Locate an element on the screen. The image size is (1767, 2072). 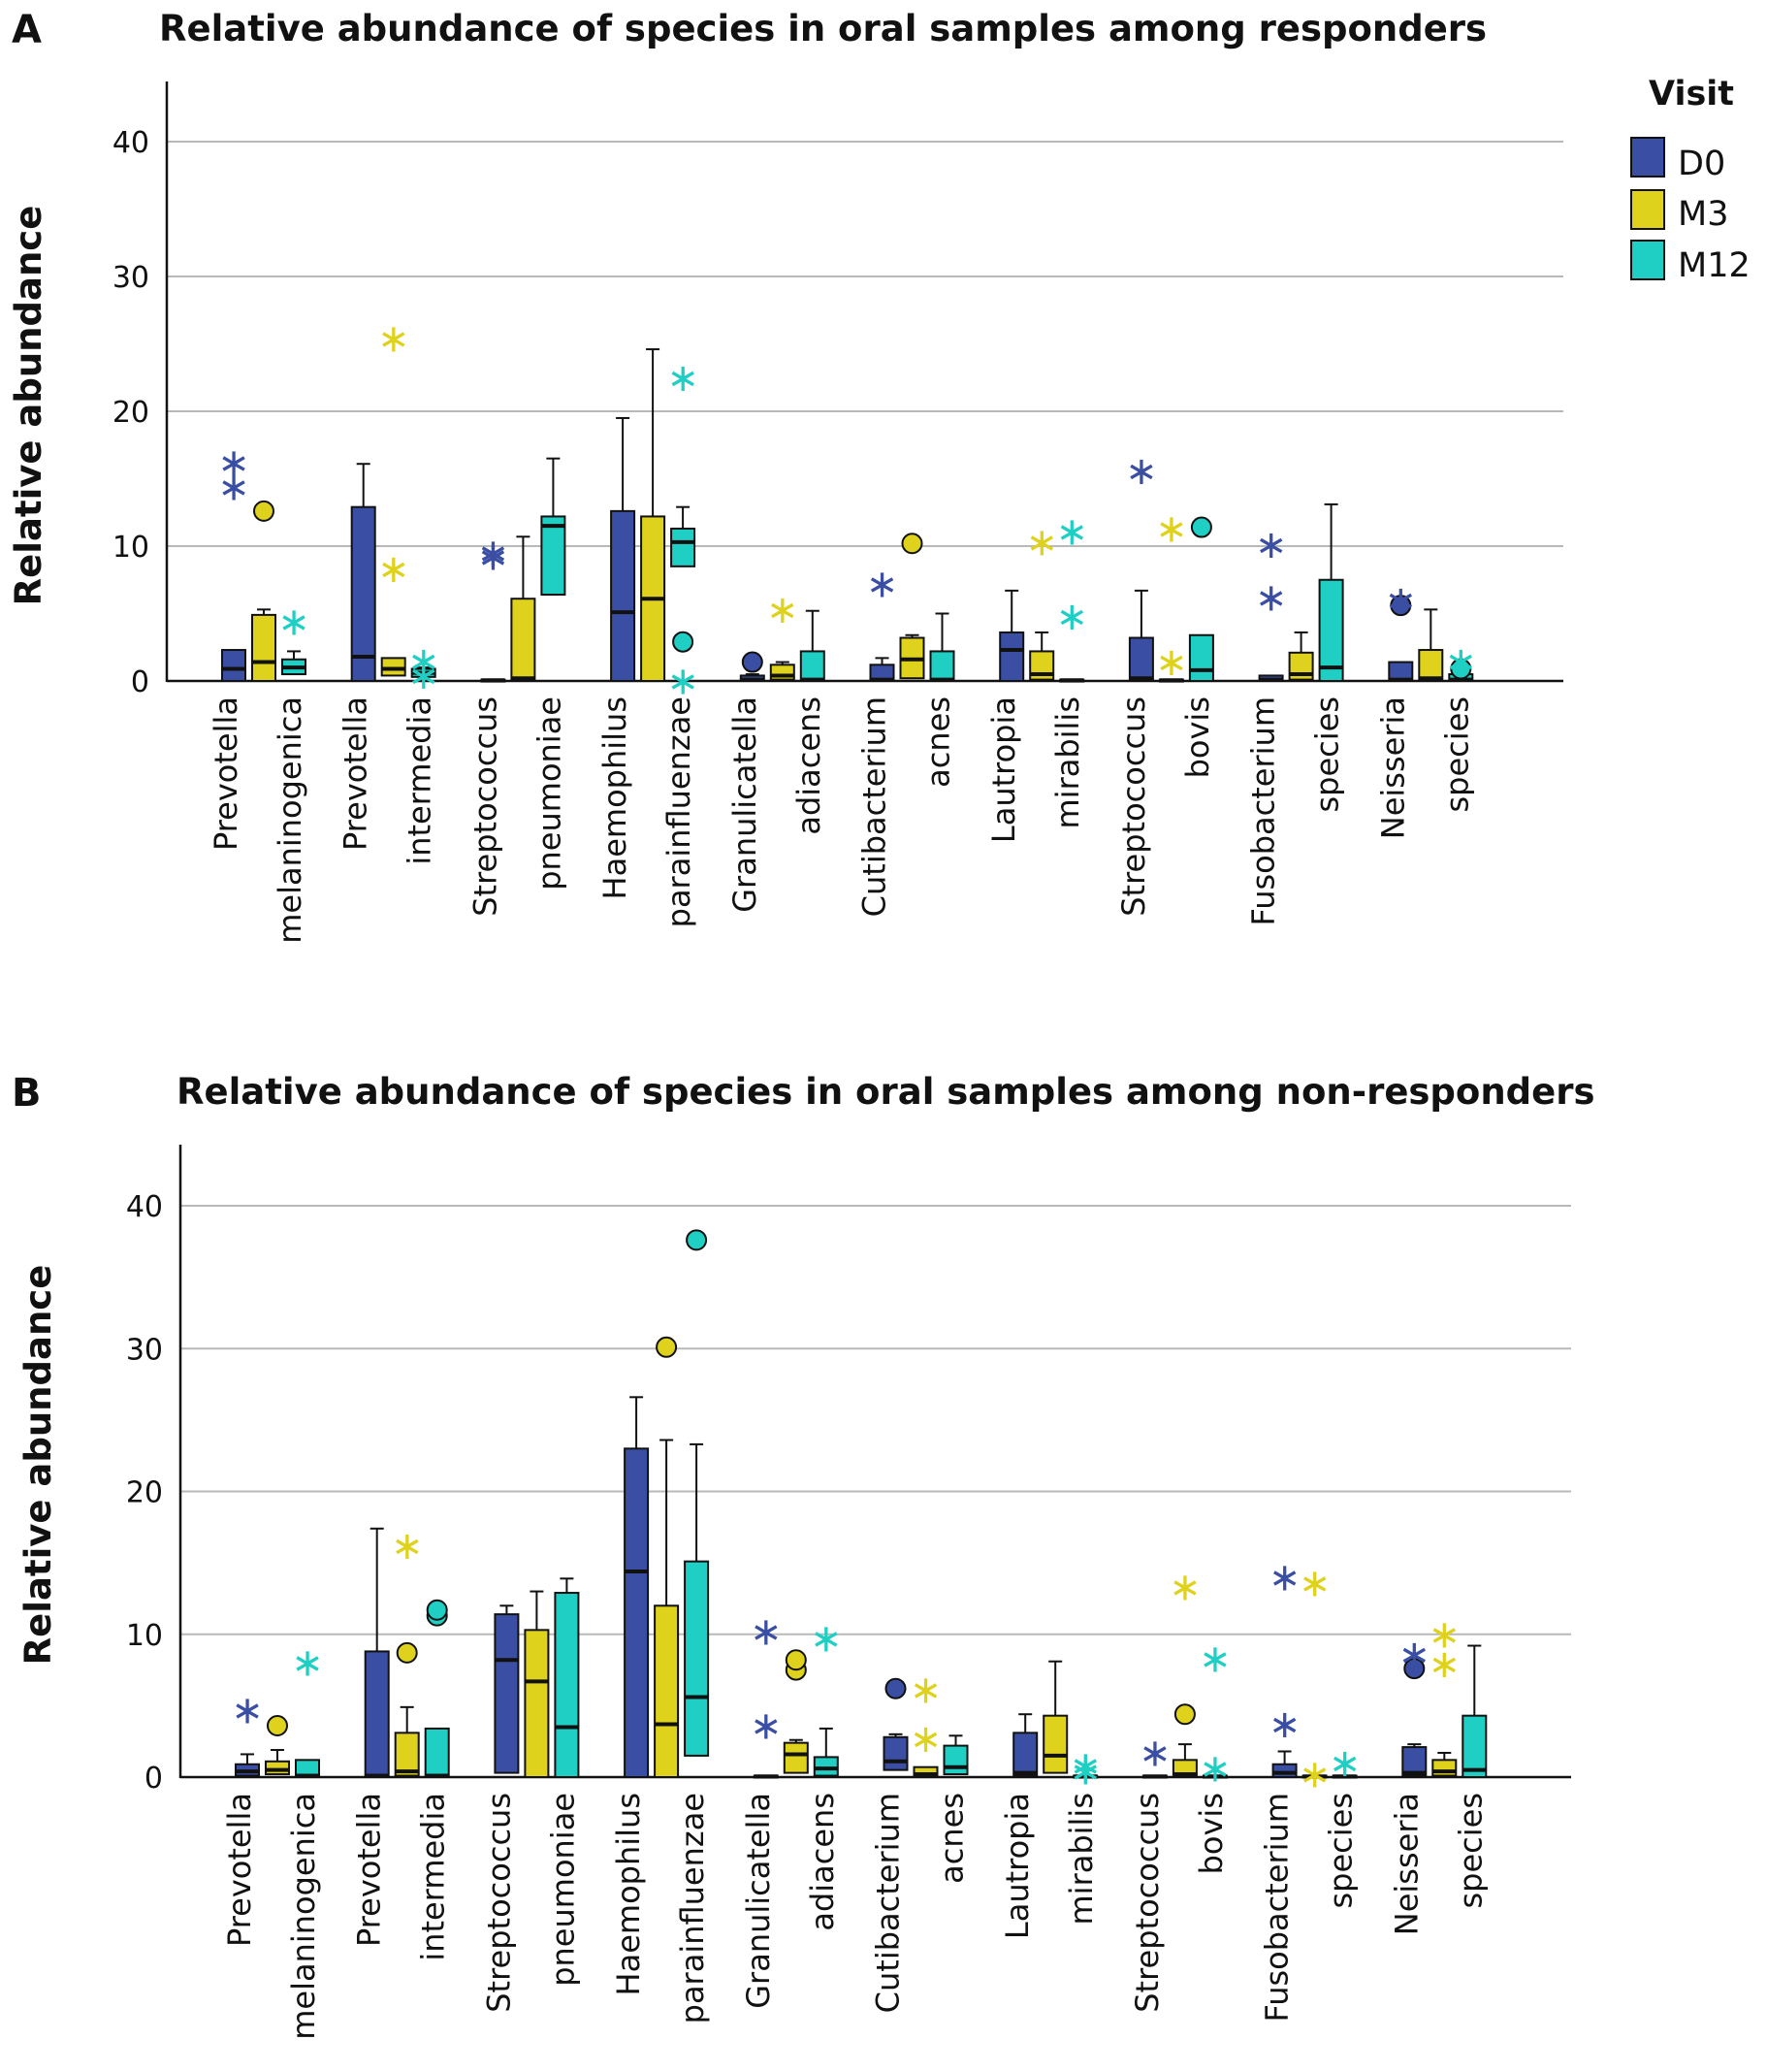
panel-a-y-axis-label: Relative abundance is located at coordinates (28, 406).